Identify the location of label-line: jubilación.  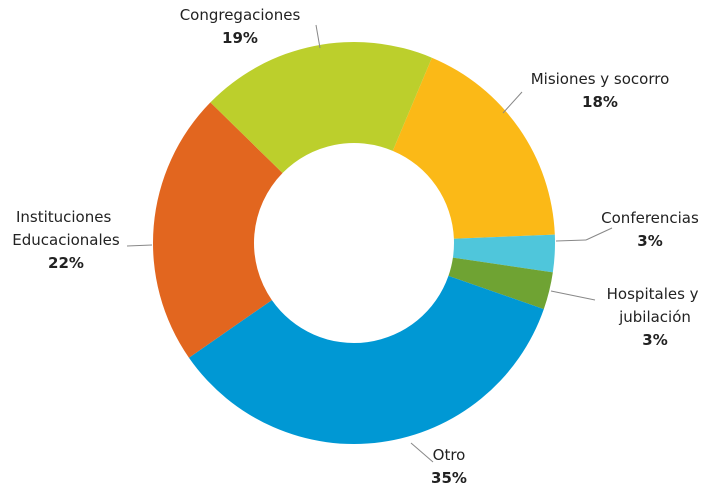
(654, 317).